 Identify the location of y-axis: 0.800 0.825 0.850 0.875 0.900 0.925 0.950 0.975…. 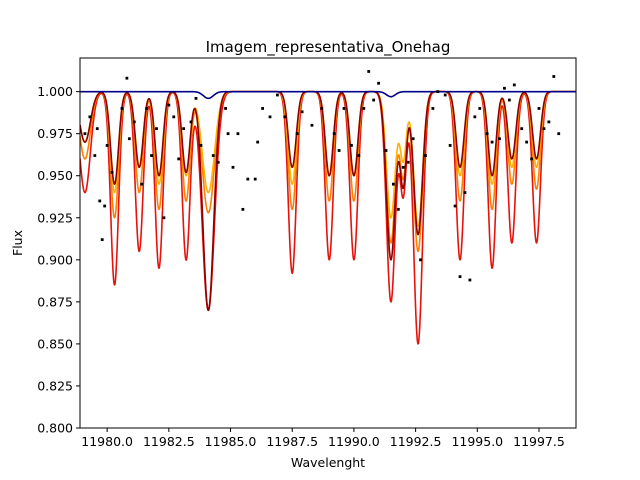
(58, 260).